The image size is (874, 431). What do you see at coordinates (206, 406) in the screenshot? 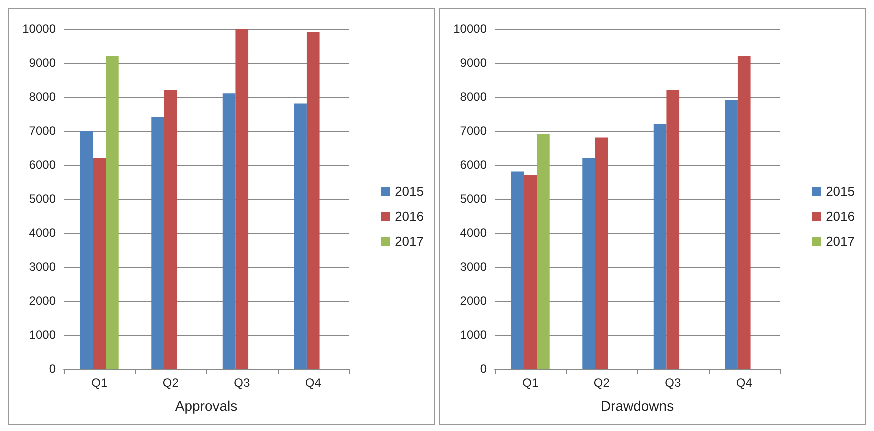
I see `x-axis-title: Approvals` at bounding box center [206, 406].